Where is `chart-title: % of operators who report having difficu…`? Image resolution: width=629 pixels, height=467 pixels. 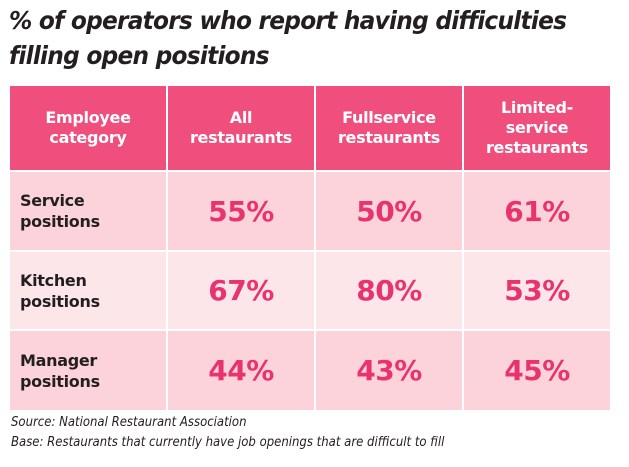
chart-title: % of operators who report having difficu… is located at coordinates (293, 38).